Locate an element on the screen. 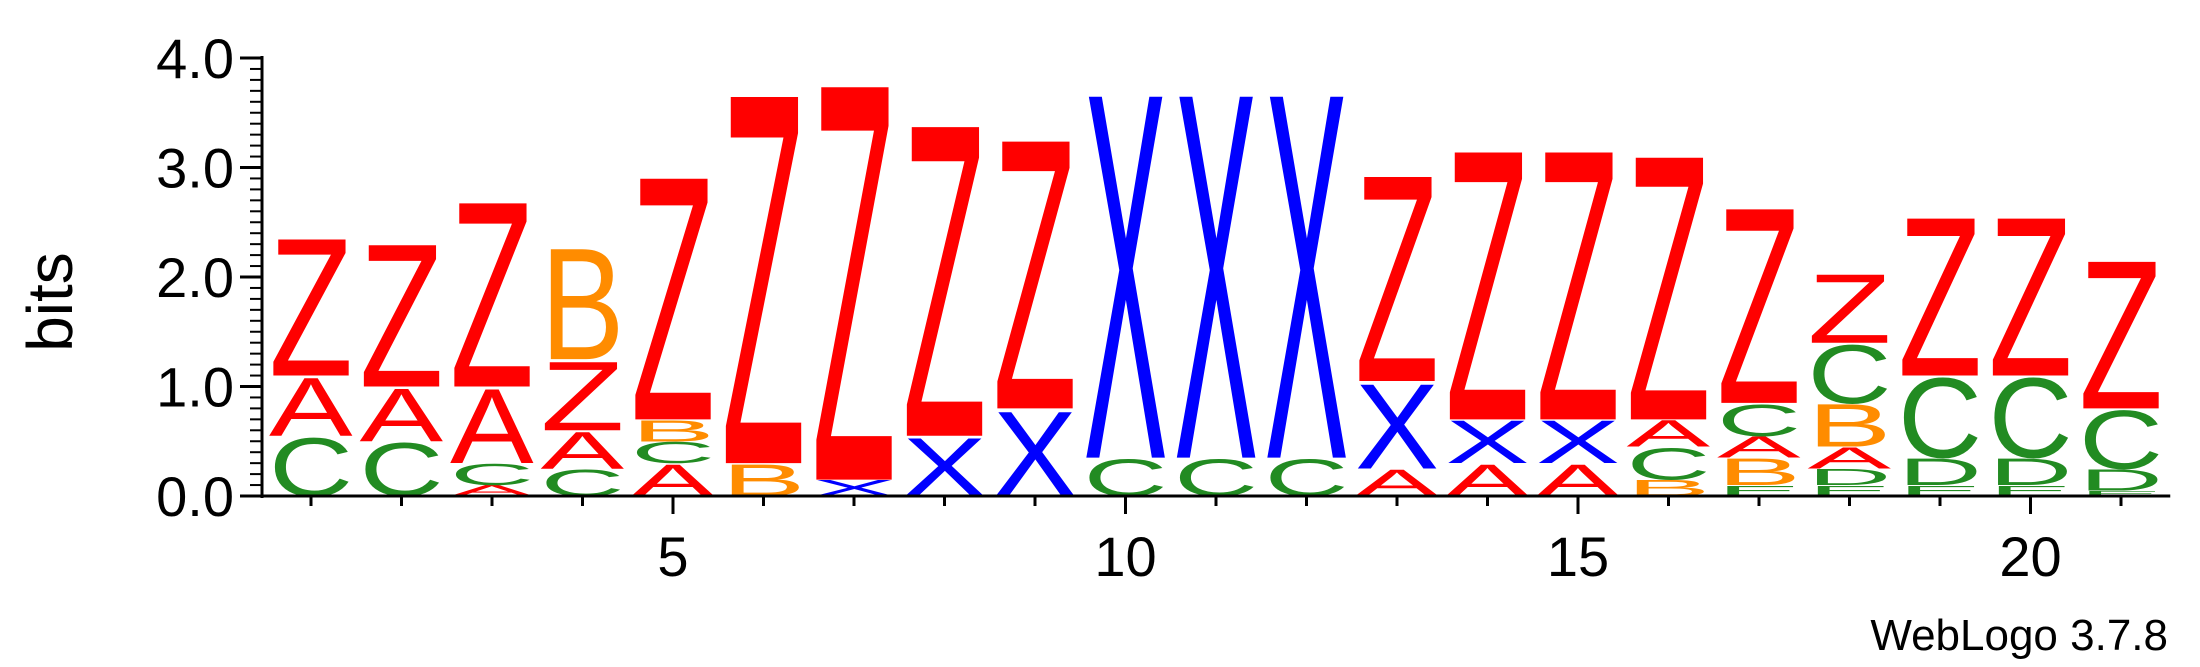  logo-column-2: CAZ is located at coordinates (402, 357).